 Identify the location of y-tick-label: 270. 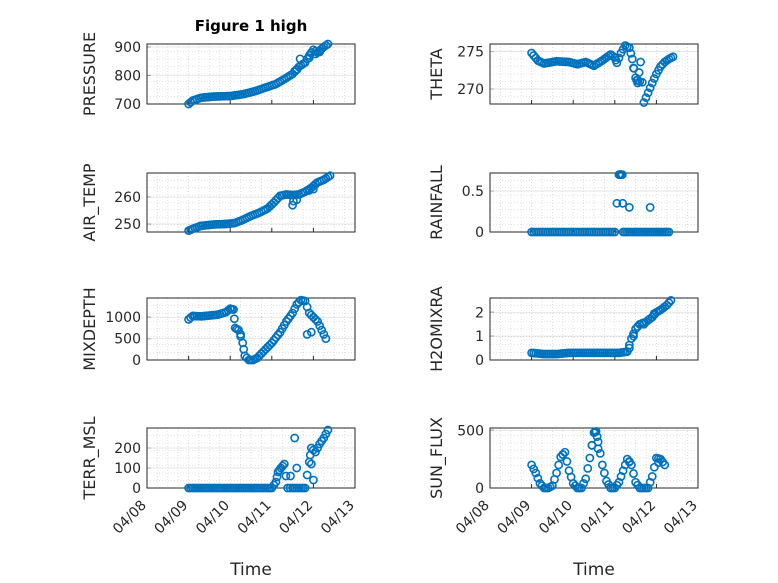
(470, 90).